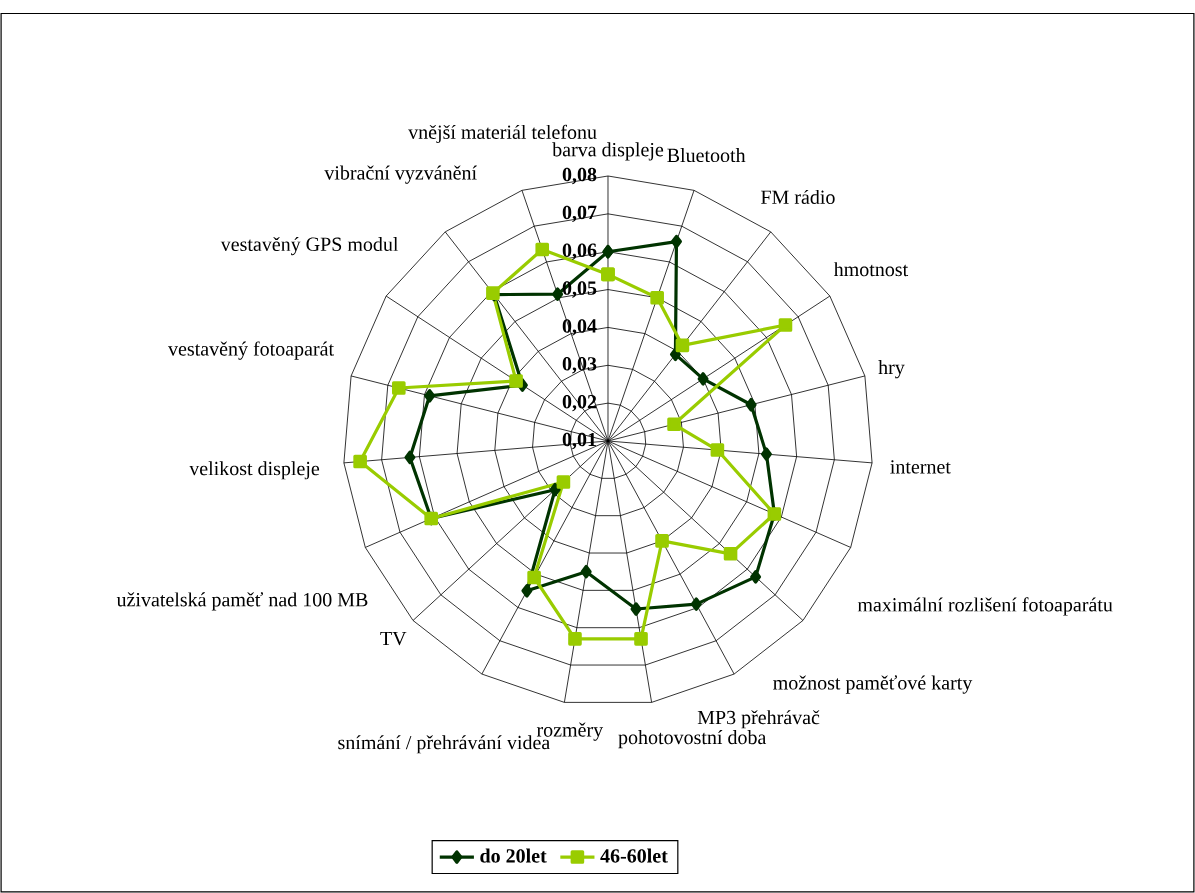  I want to click on spoke-label: TV, so click(393, 638).